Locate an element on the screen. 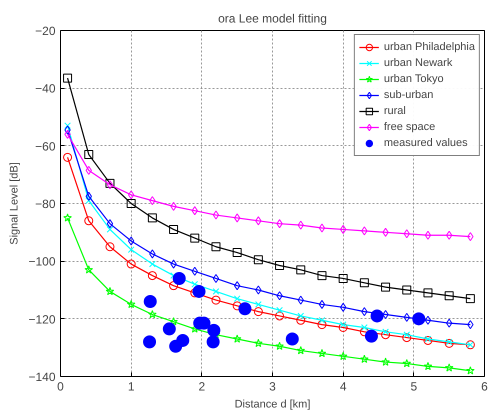  y-tick-label: −80 is located at coordinates (45, 204).